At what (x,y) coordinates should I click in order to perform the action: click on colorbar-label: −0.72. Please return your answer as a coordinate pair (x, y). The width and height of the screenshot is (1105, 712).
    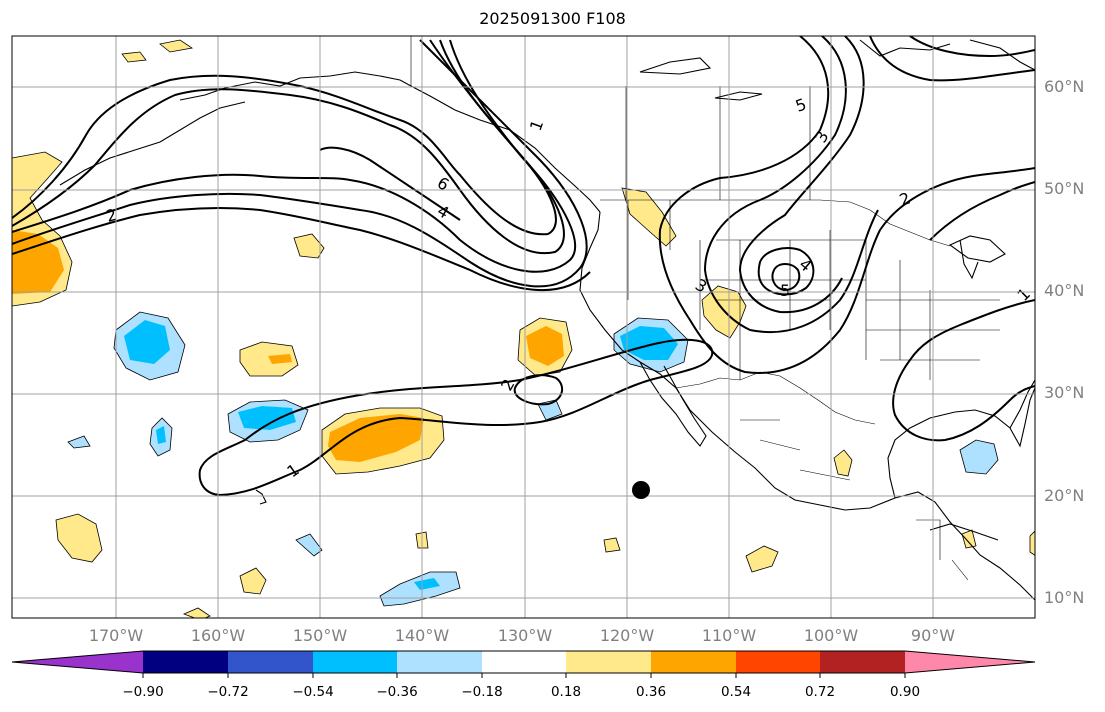
    Looking at the image, I should click on (228, 692).